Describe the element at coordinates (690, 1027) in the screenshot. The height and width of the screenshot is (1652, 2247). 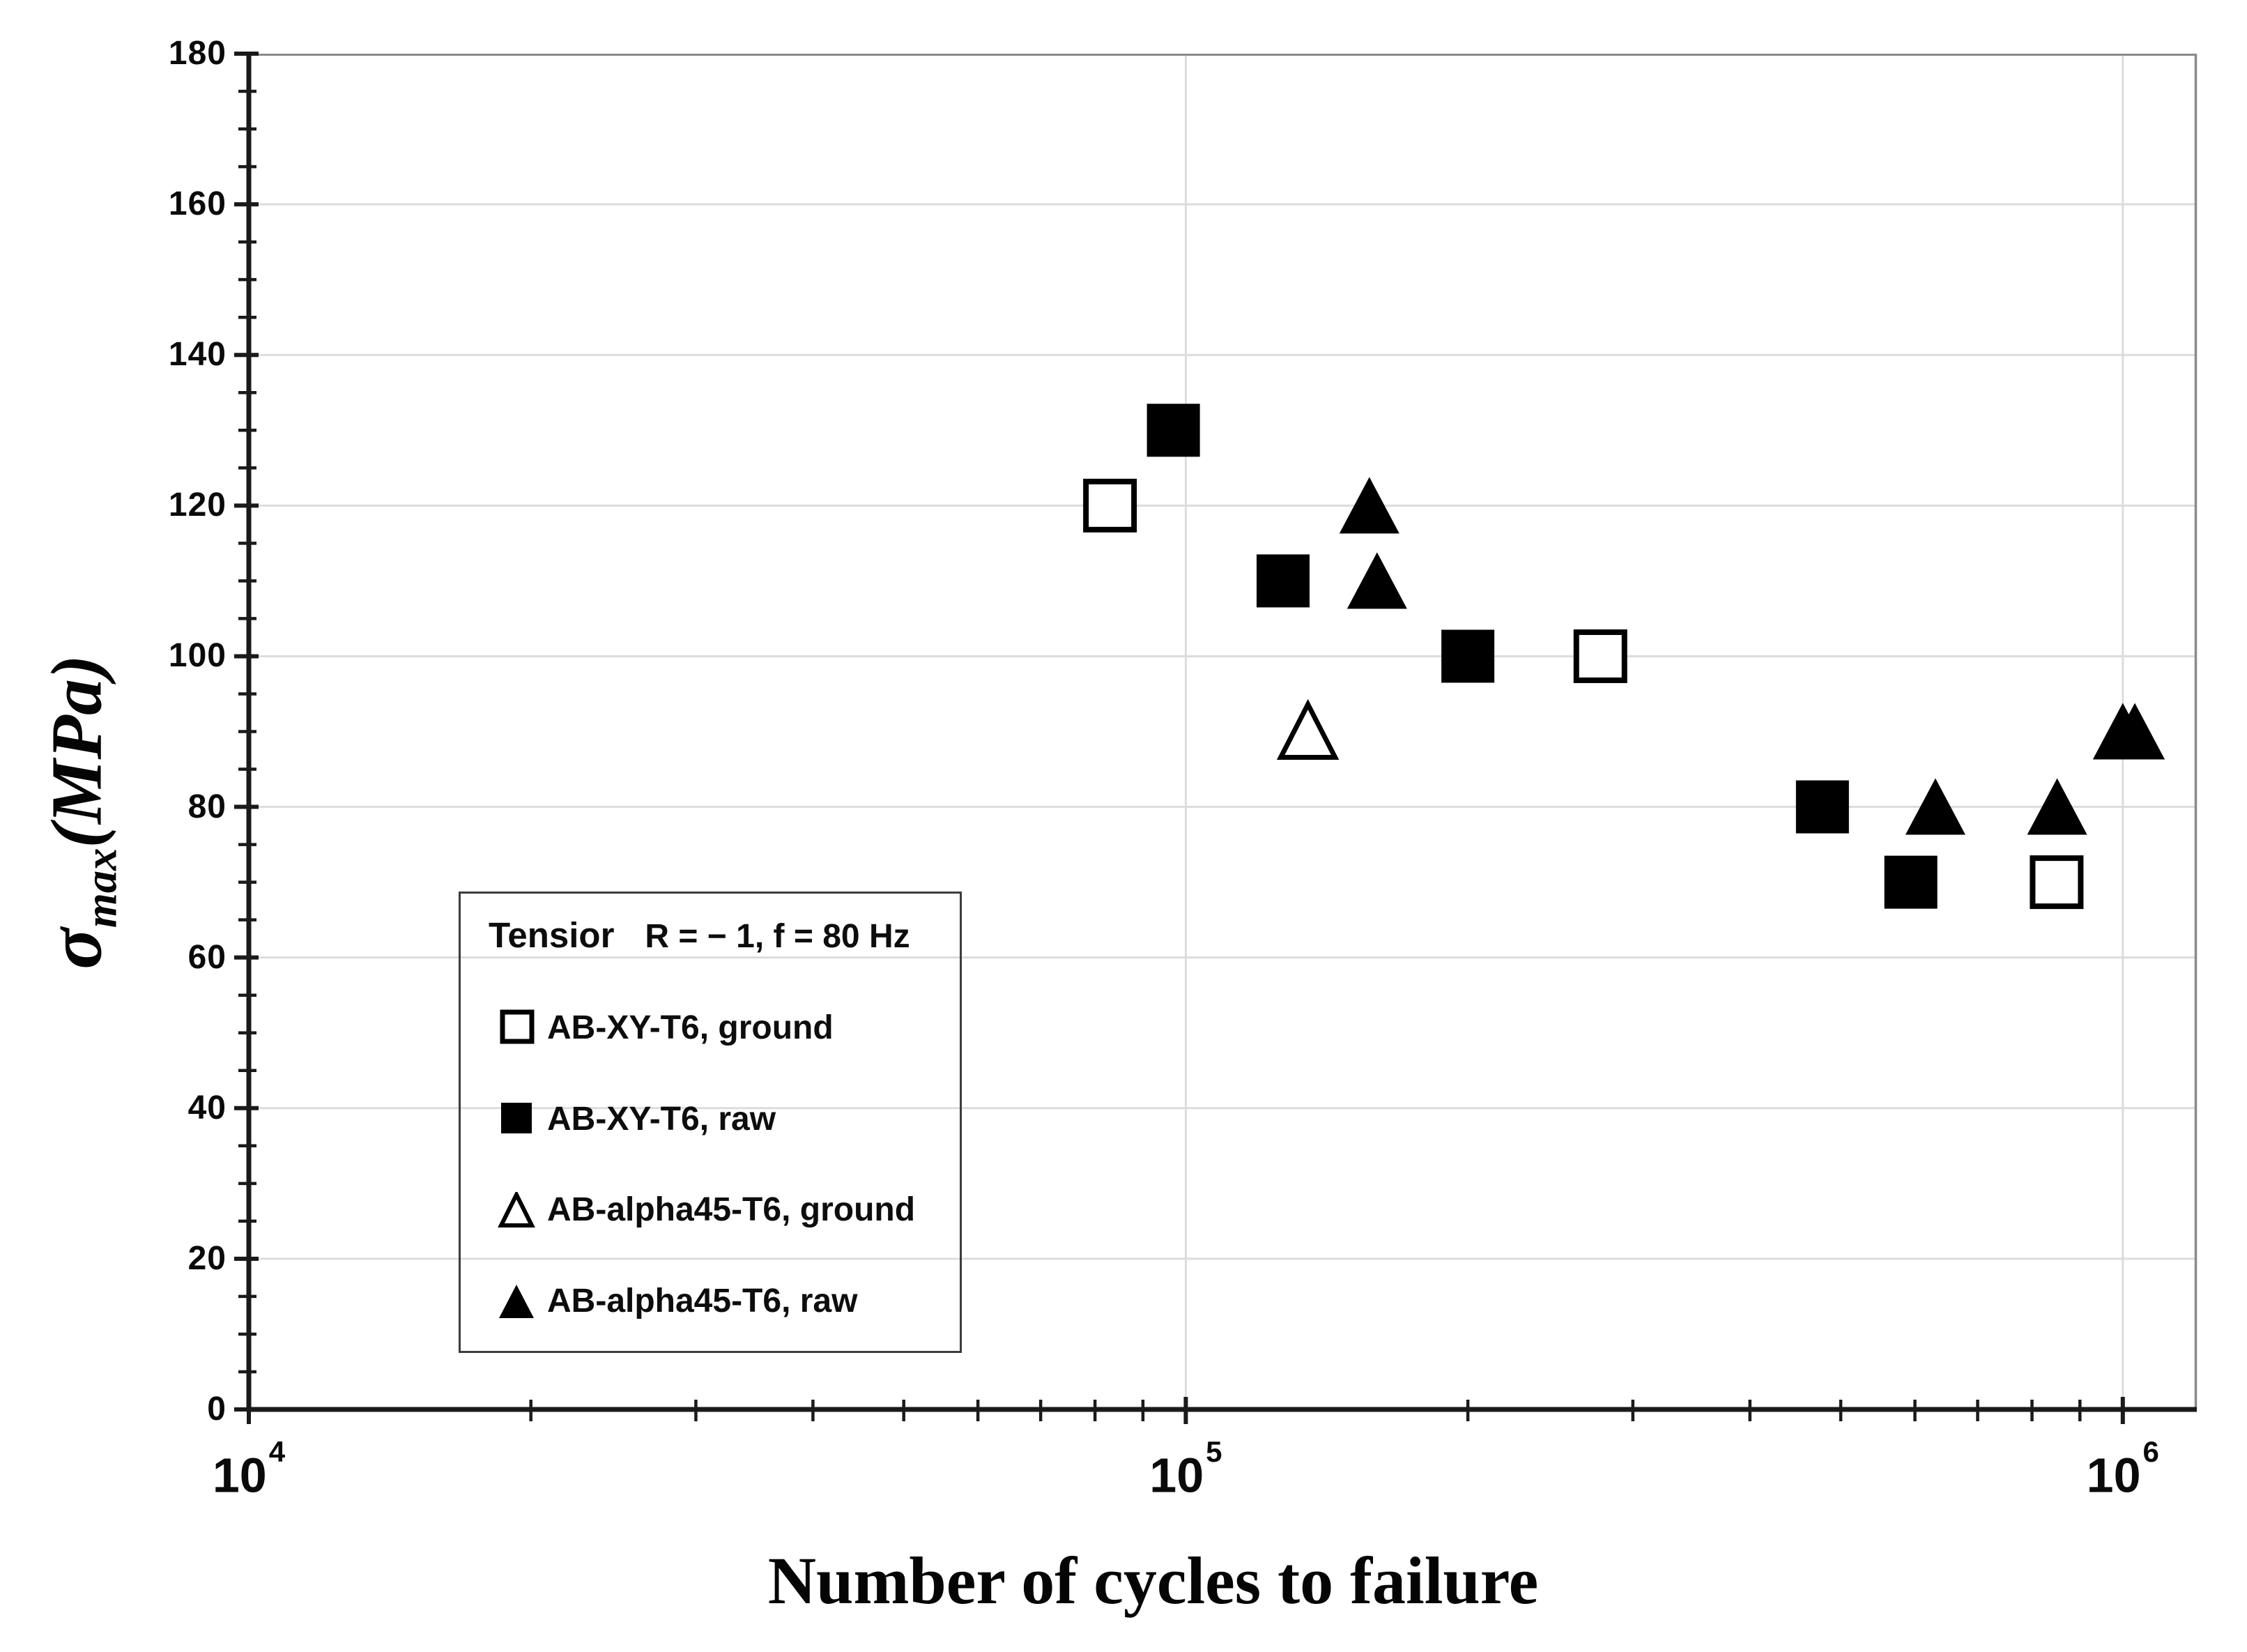
I see `legend-item-label: AB-XY-T6, ground` at that location.